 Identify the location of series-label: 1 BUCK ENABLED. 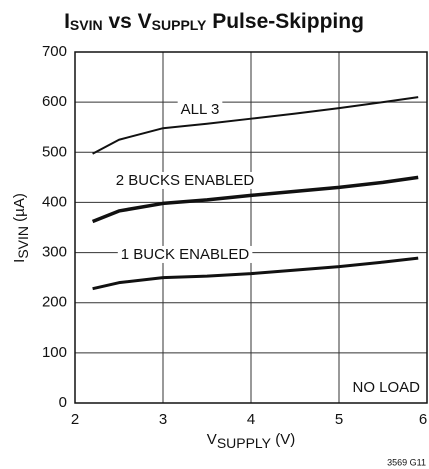
(185, 254).